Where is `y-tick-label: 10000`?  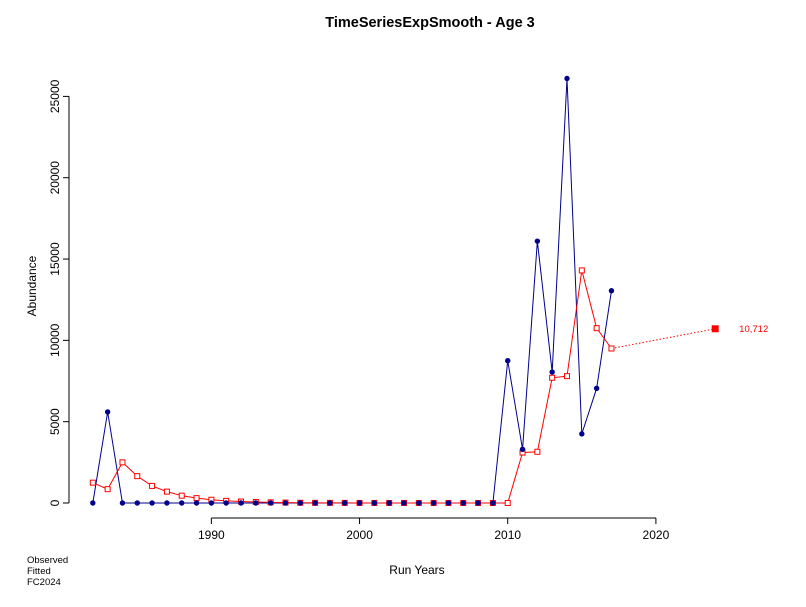
y-tick-label: 10000 is located at coordinates (55, 340).